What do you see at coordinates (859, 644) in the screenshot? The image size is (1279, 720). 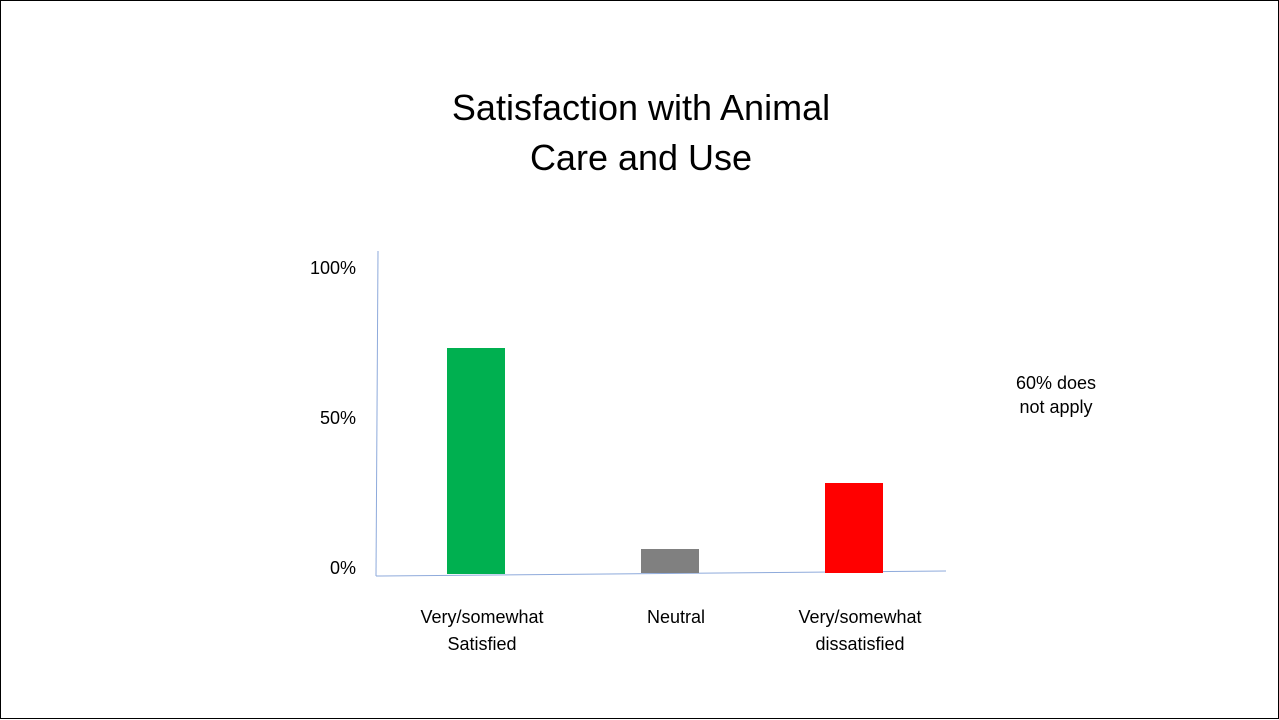 I see `x-category-label: dissatisfied` at bounding box center [859, 644].